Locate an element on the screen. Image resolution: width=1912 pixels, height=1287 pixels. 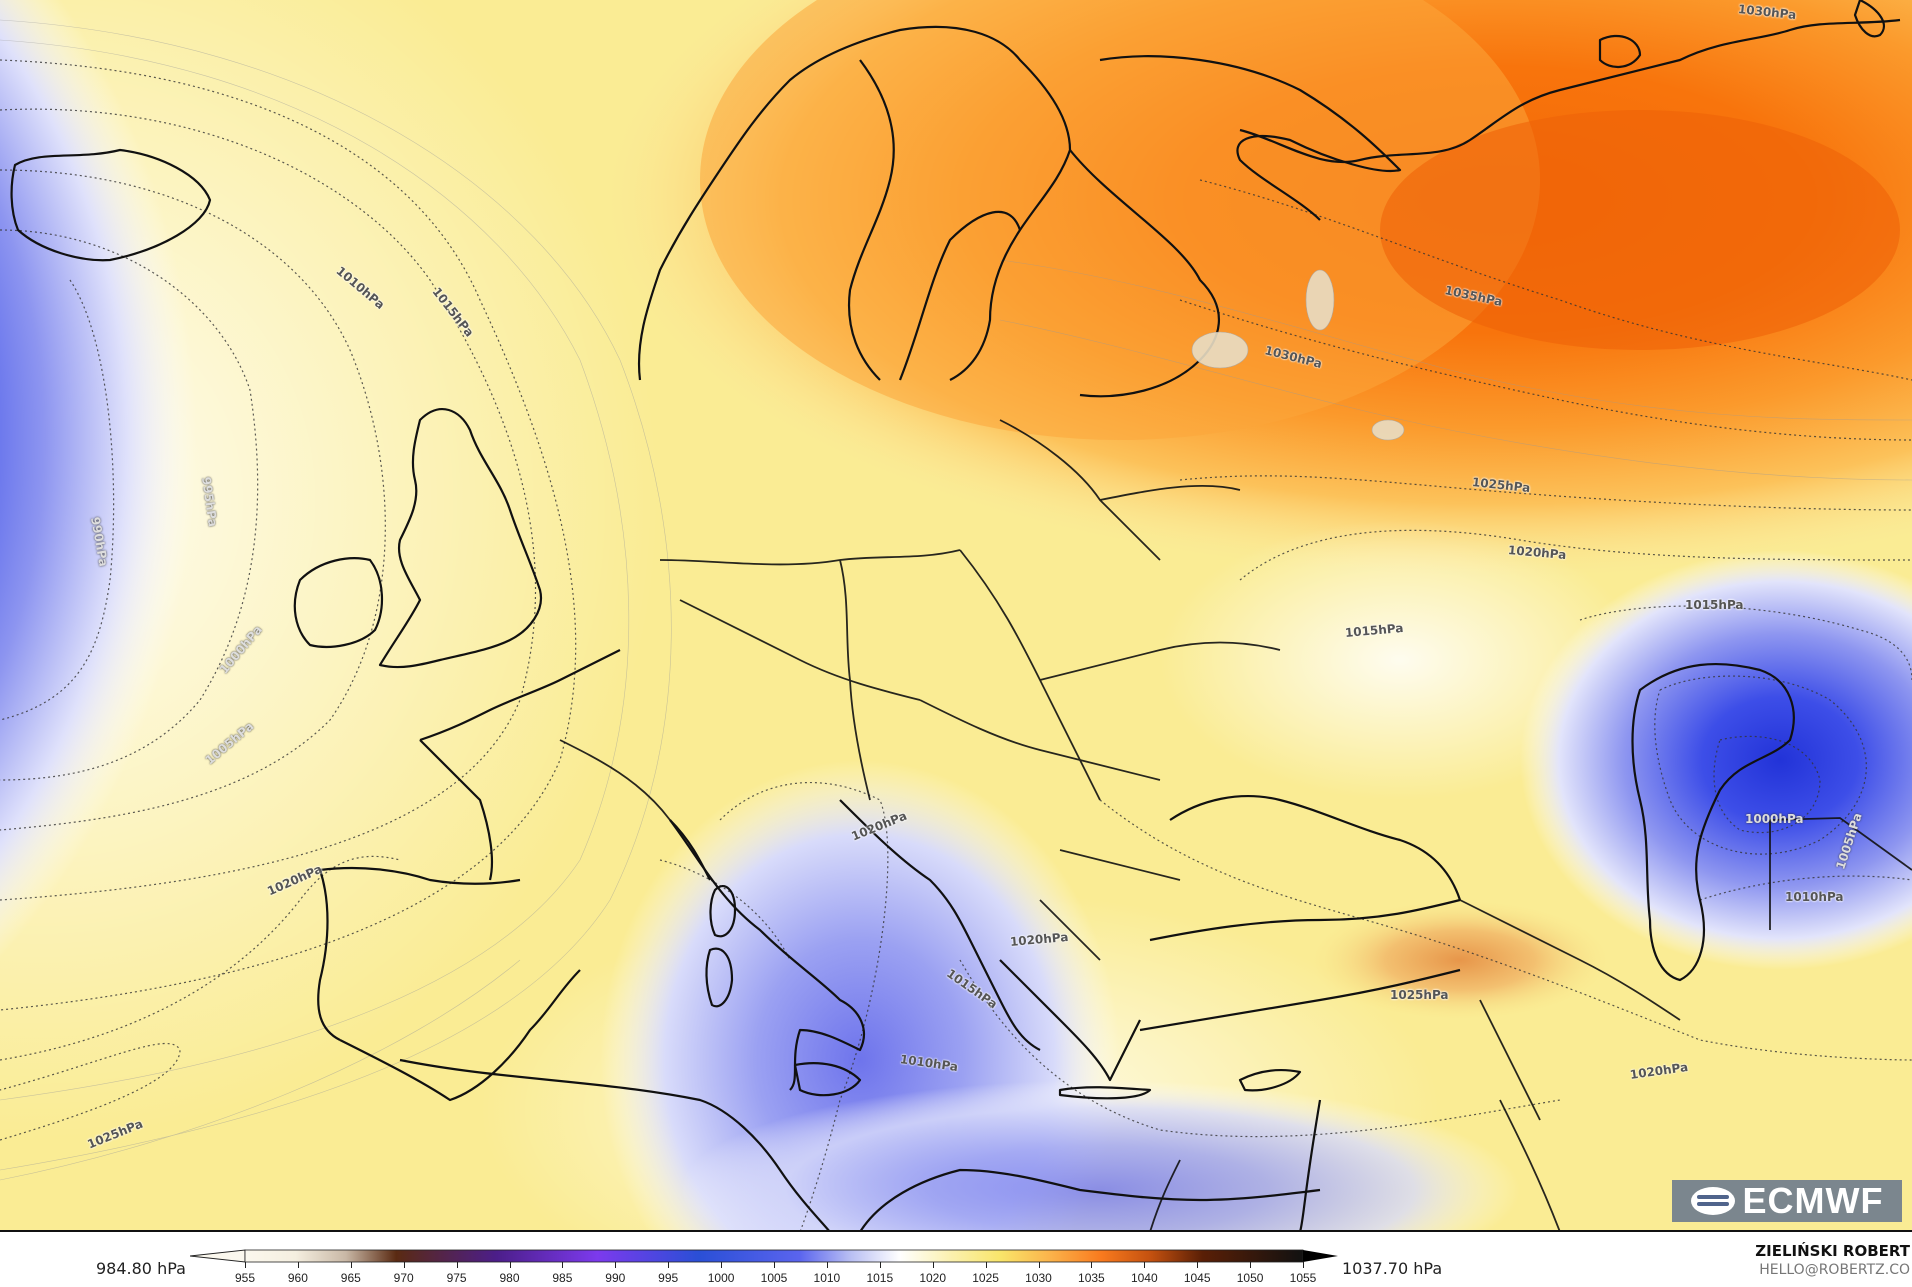
isobar-label: 1000hPa is located at coordinates (1774, 819).